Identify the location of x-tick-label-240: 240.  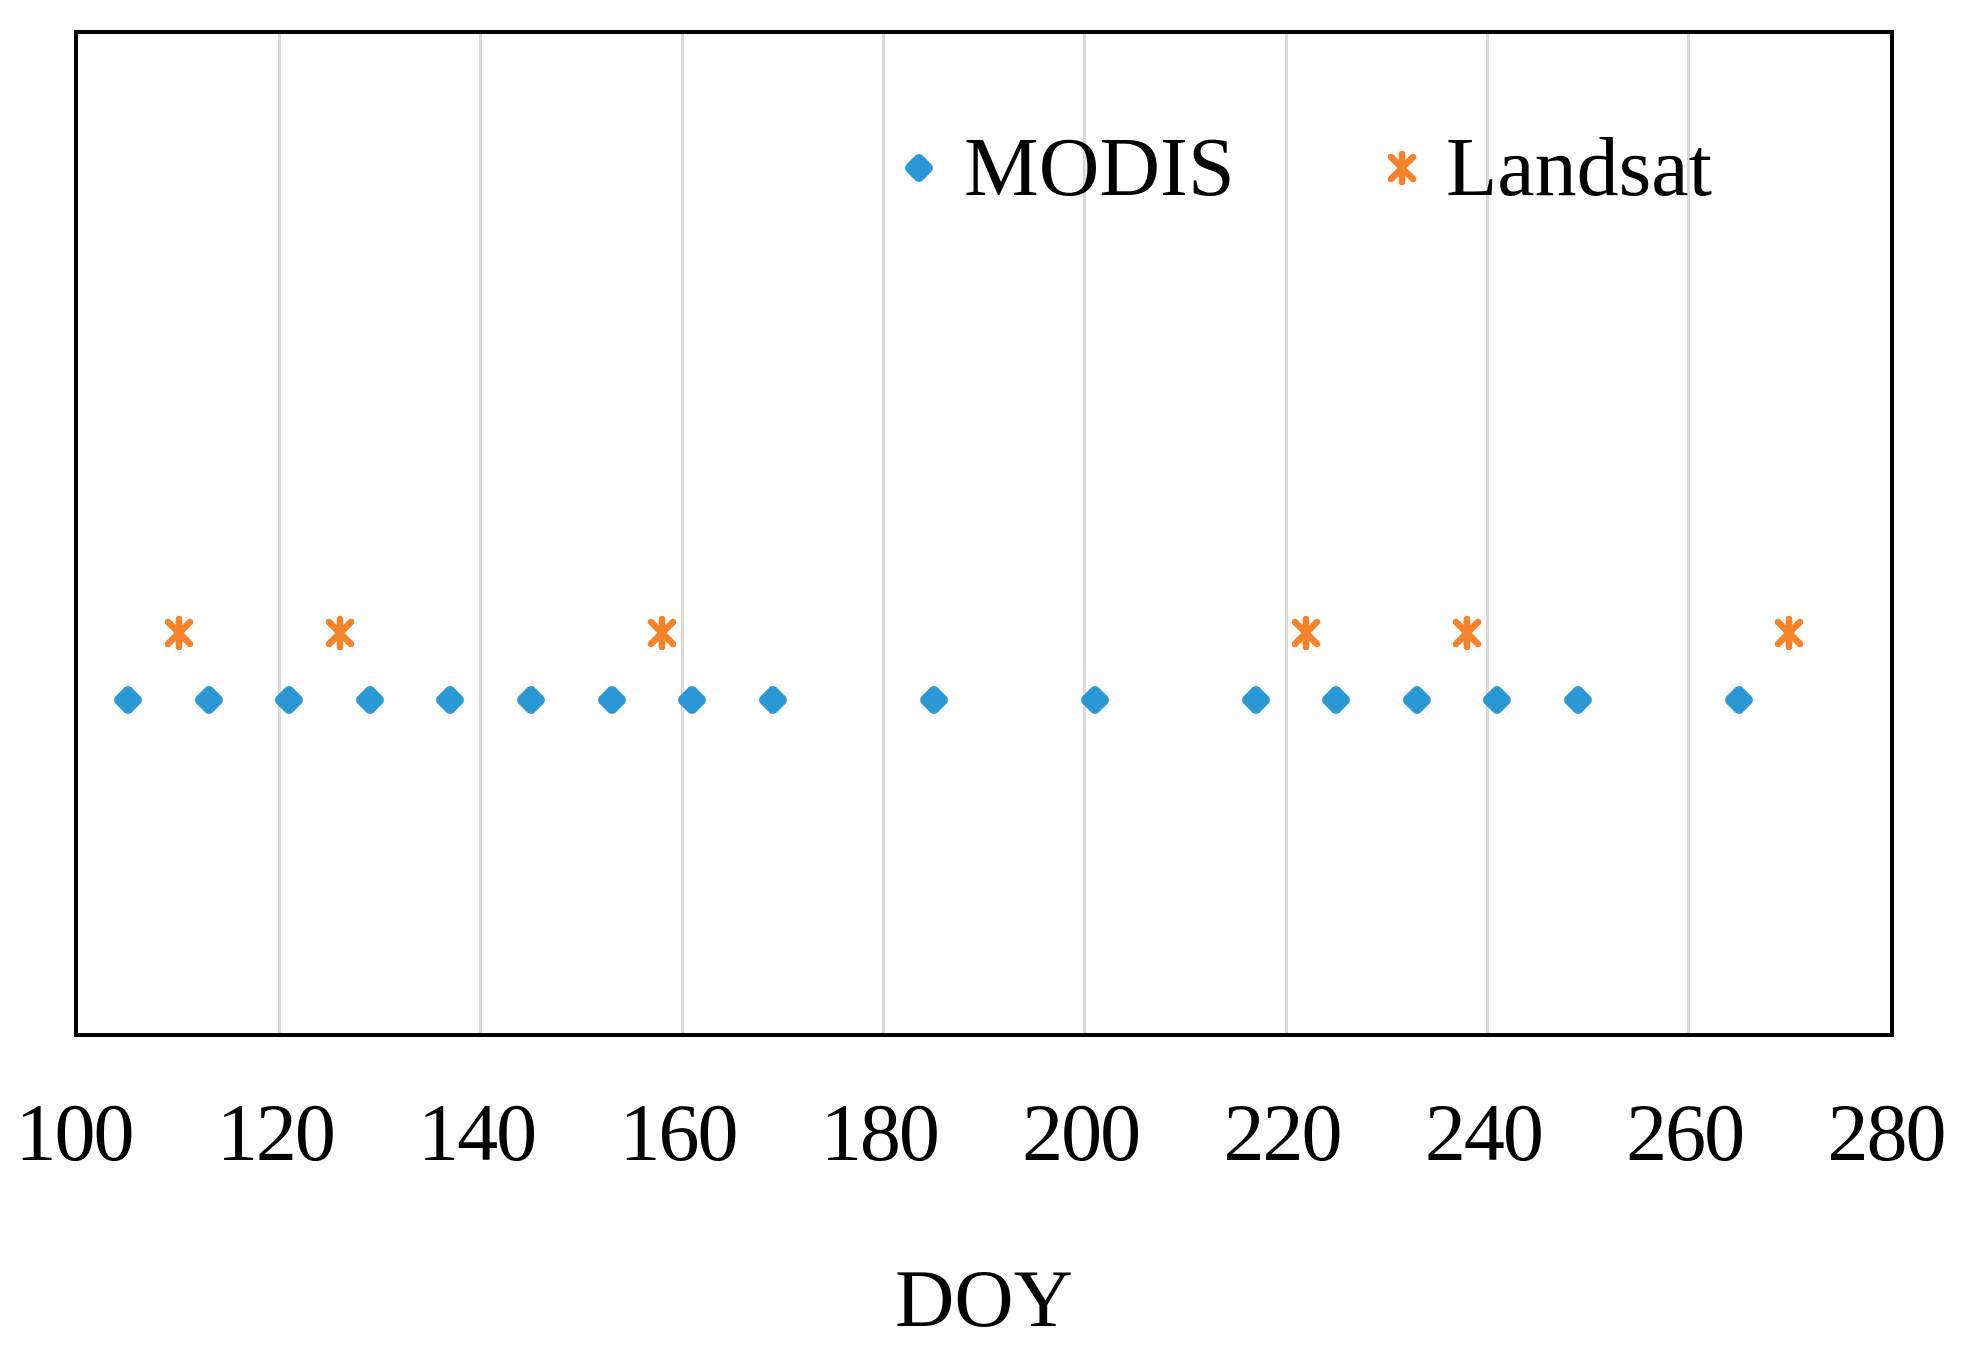
(1484, 1132).